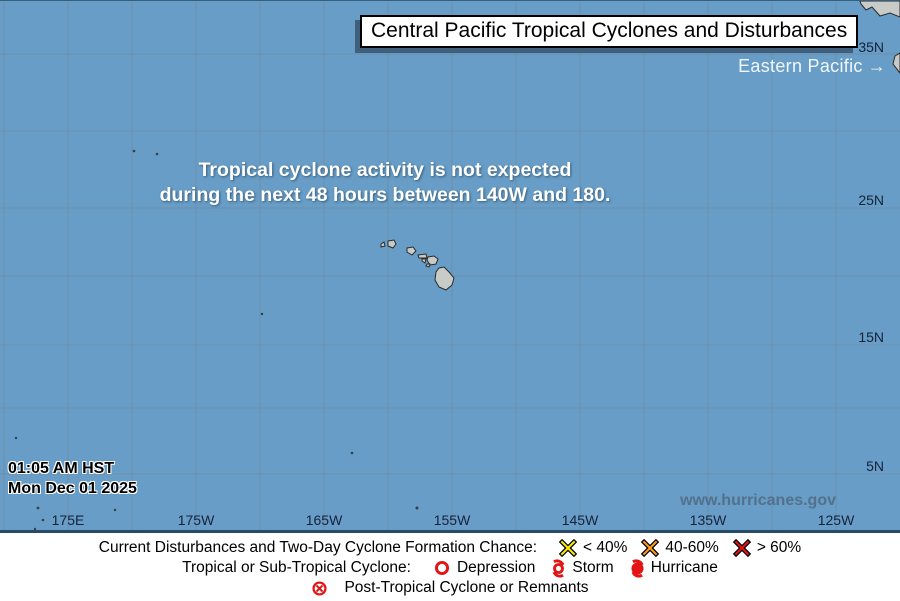 Image resolution: width=900 pixels, height=601 pixels. Describe the element at coordinates (605, 547) in the screenshot. I see `lt40-label: < 40%` at that location.